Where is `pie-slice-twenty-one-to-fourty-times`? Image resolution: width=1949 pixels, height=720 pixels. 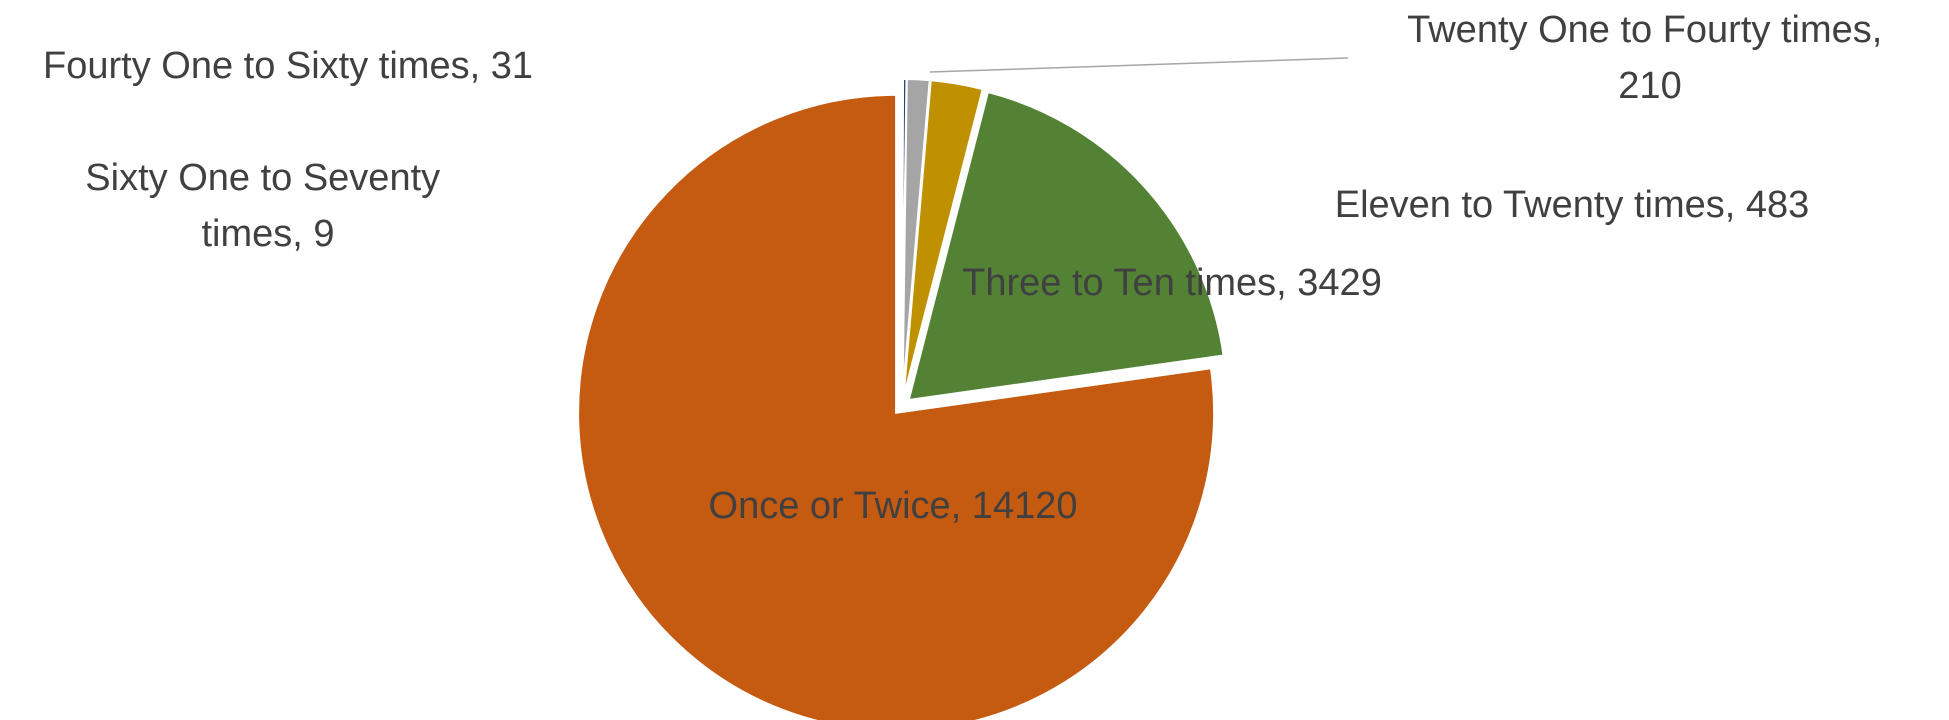
pie-slice-twenty-one-to-fourty-times is located at coordinates (916, 238).